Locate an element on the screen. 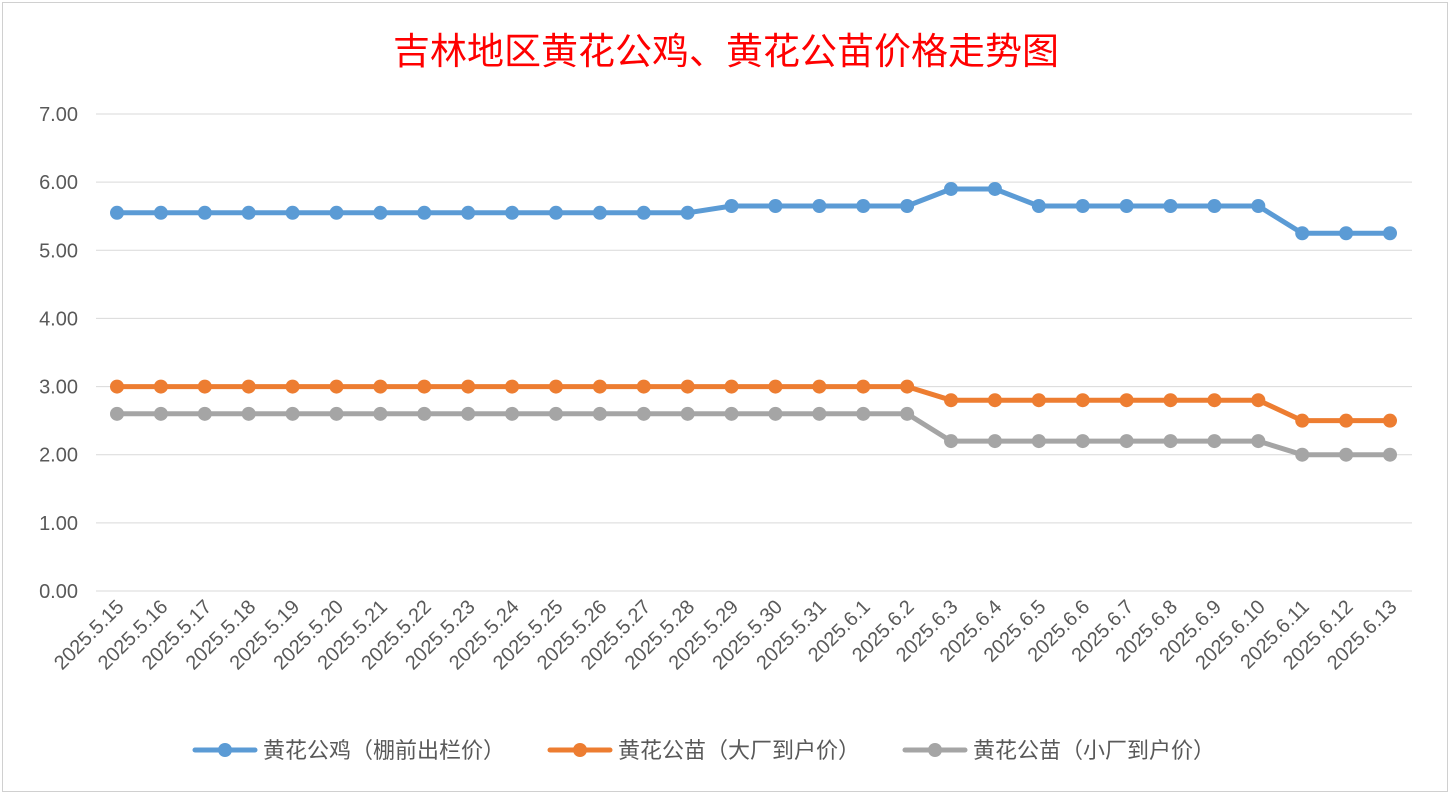  y-axis-tick-labels: 0.00 1.00 2.00 3.00 4.00 5.00 6.00 7.00 is located at coordinates (58, 353).